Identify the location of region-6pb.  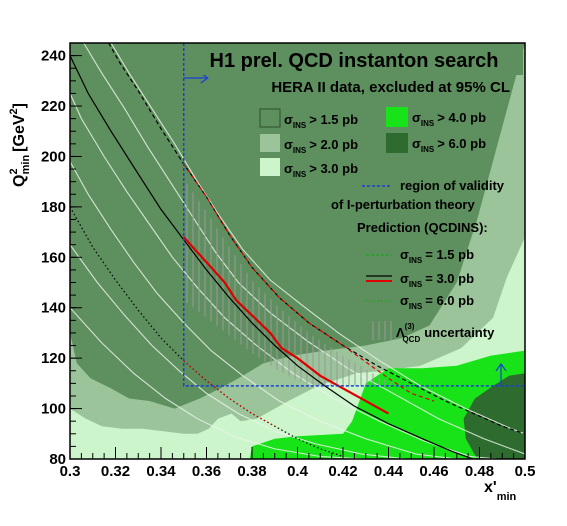
(494, 416).